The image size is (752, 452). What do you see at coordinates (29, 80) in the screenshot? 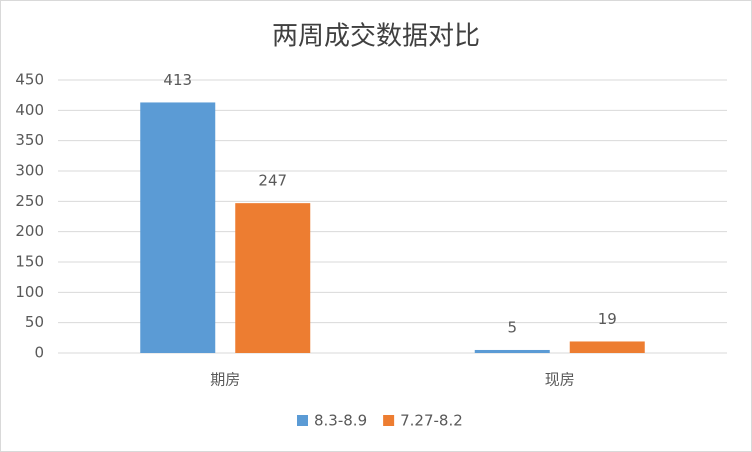
I see `y-tick-label: 450` at bounding box center [29, 80].